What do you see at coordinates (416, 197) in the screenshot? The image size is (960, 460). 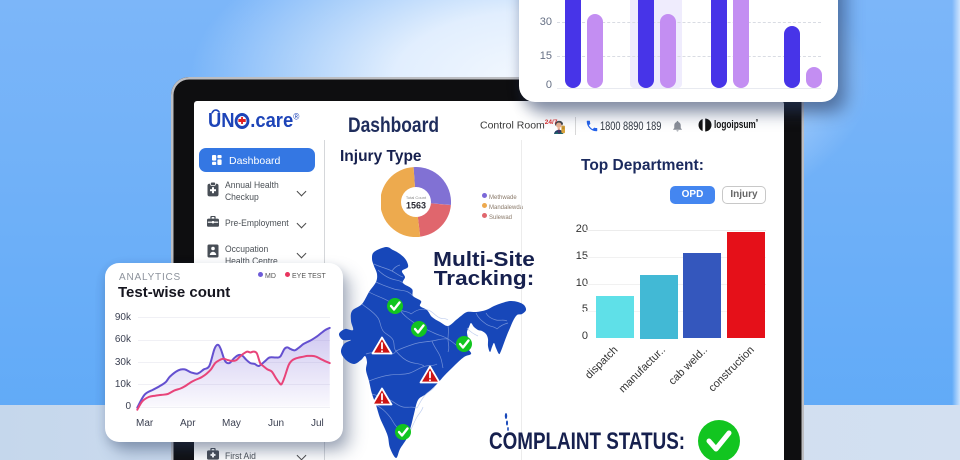 I see `svg-text: Total Count` at bounding box center [416, 197].